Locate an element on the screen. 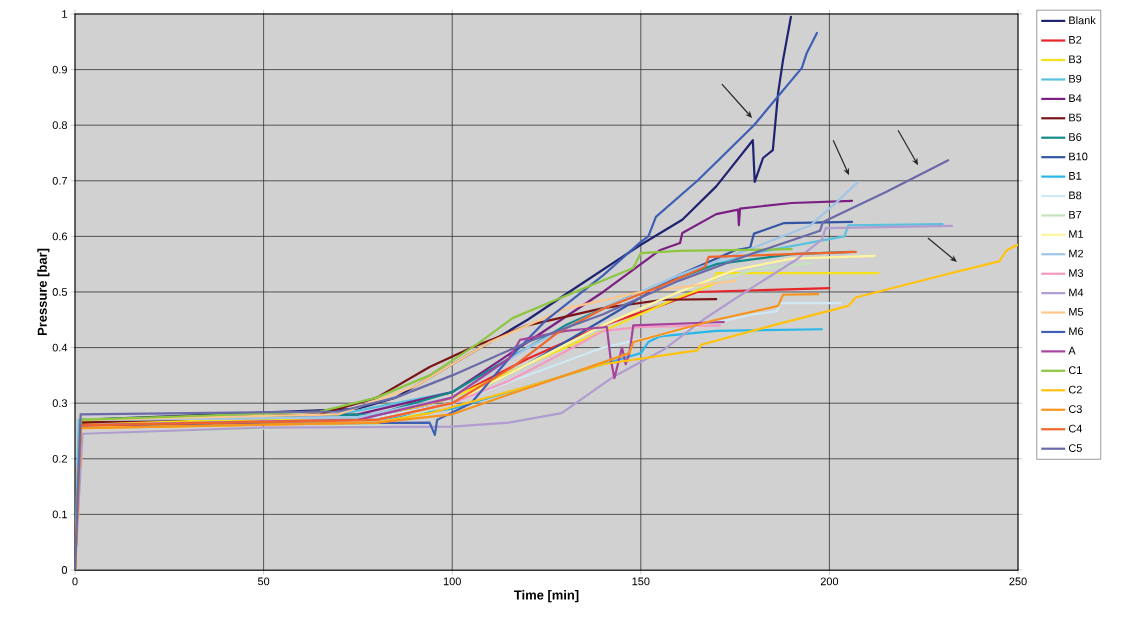 This screenshot has height=641, width=1147. legend-label: M5 is located at coordinates (1076, 312).